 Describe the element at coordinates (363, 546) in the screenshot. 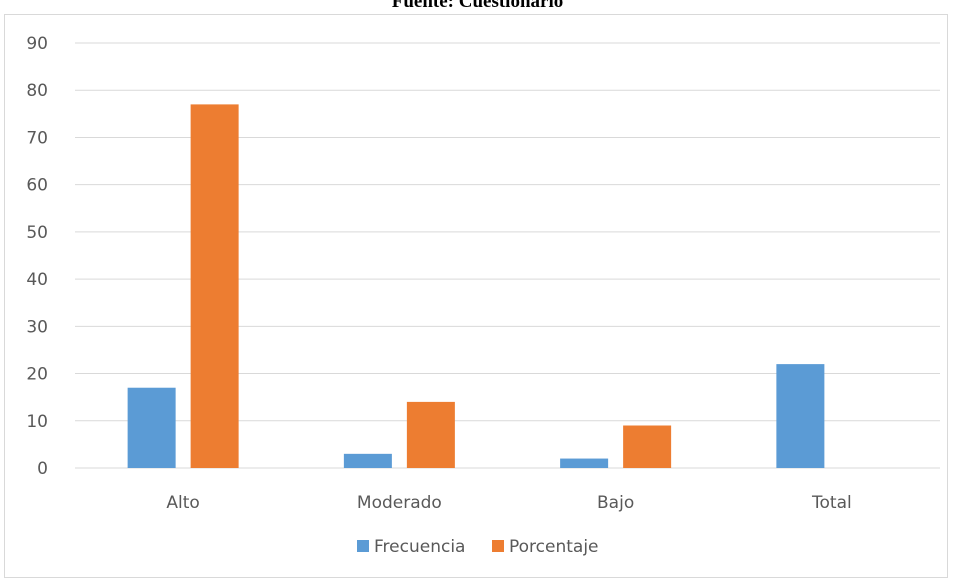

I see `legend-swatch-frecuencia` at that location.